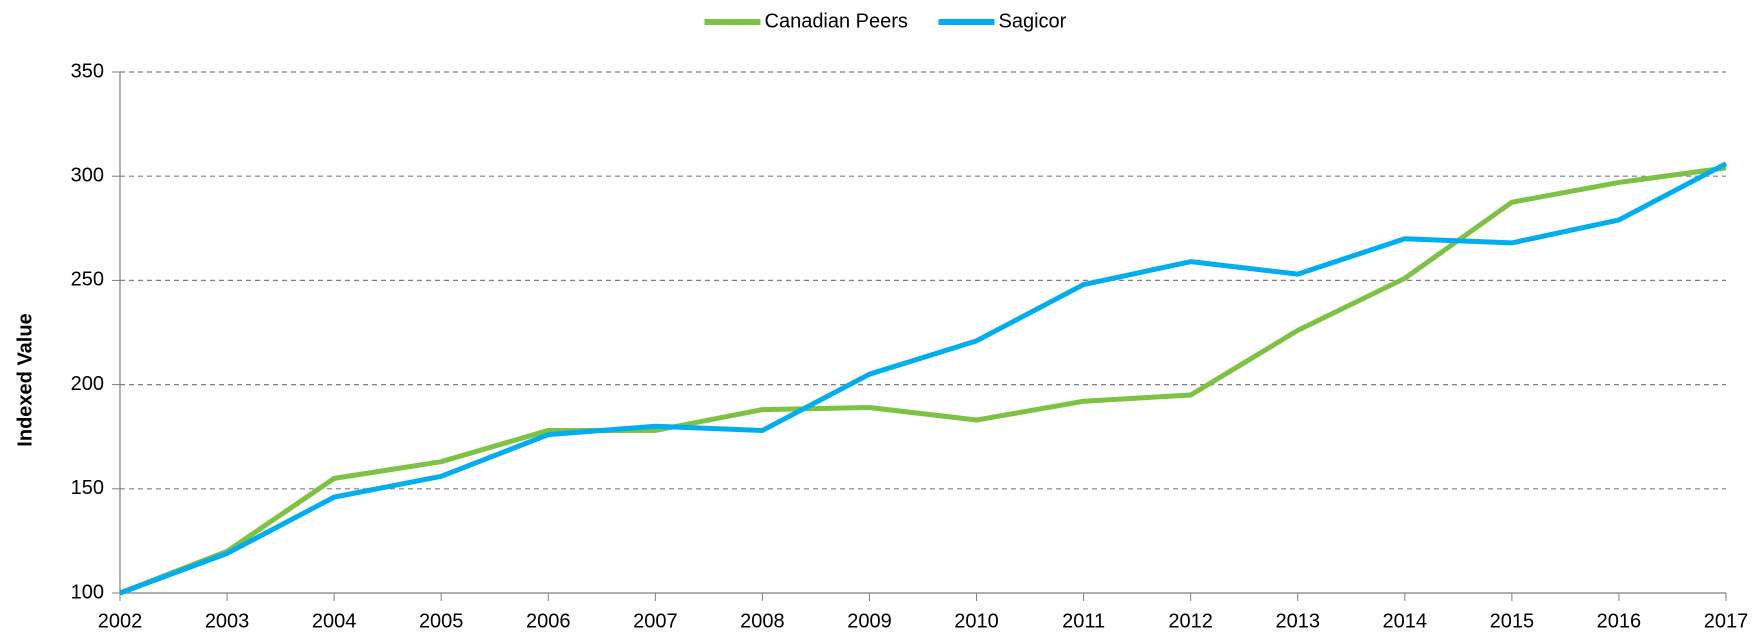 Image resolution: width=1760 pixels, height=633 pixels. Describe the element at coordinates (25, 379) in the screenshot. I see `y-axis-label: Indexed Value` at that location.